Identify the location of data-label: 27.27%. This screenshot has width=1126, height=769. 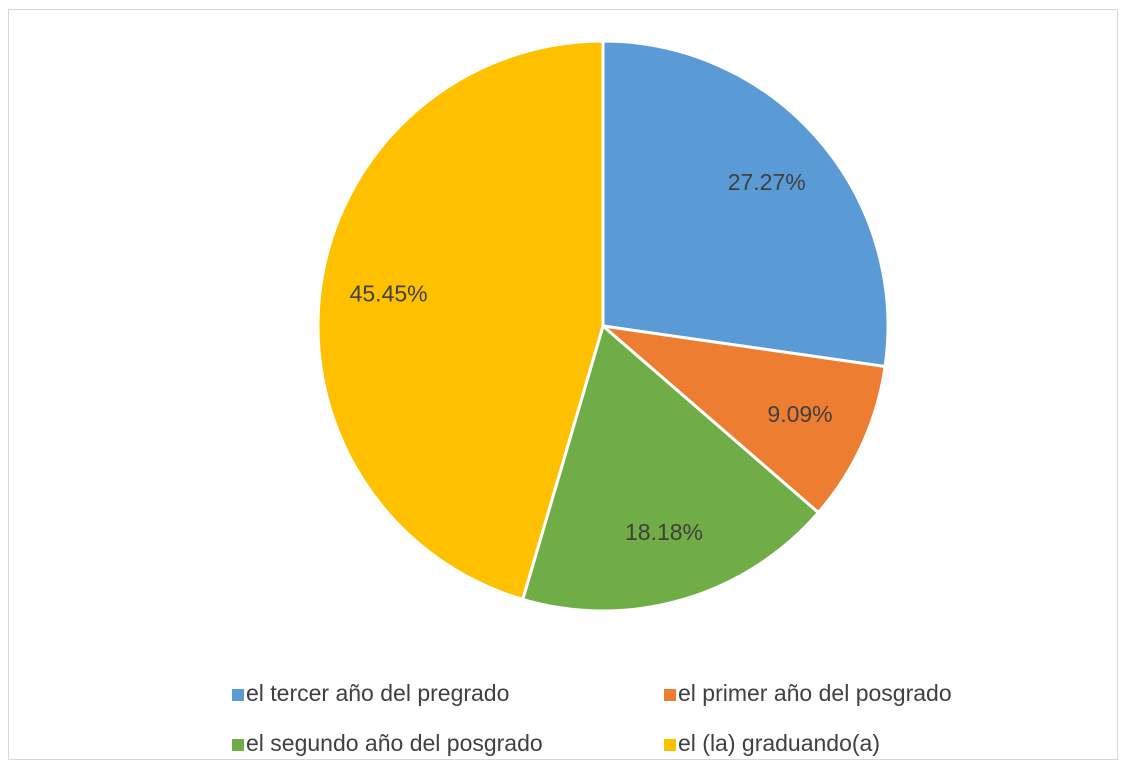
(767, 182).